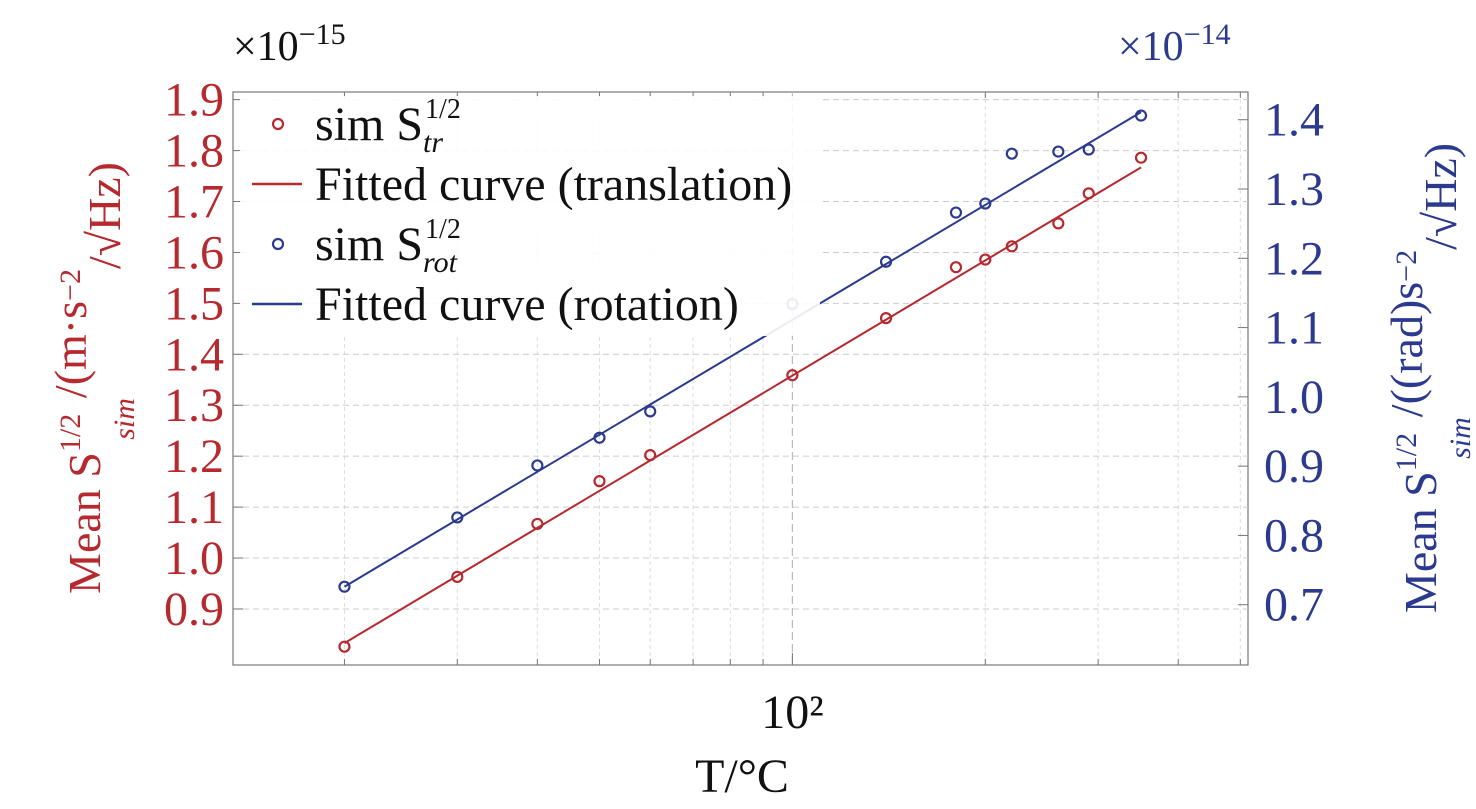 The height and width of the screenshot is (809, 1476). I want to click on y2-axis-label-part: Mean S, so click(1420, 542).